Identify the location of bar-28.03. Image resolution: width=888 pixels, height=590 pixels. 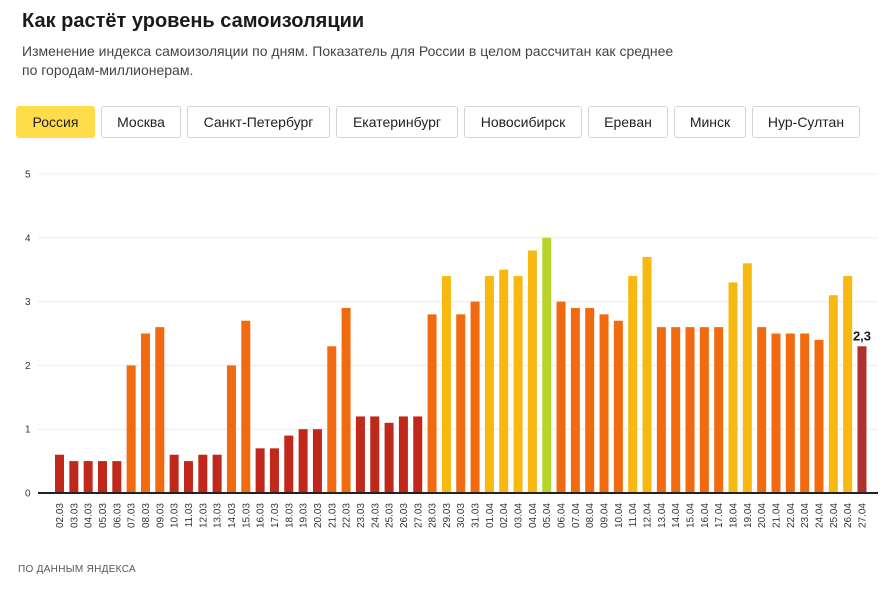
(432, 403).